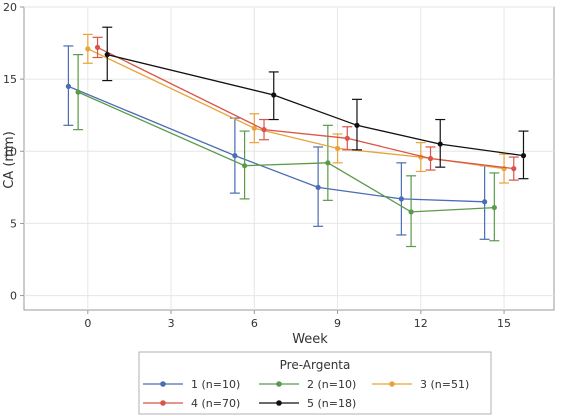  I want to click on legend-label: 5 (n=18), so click(331, 403).